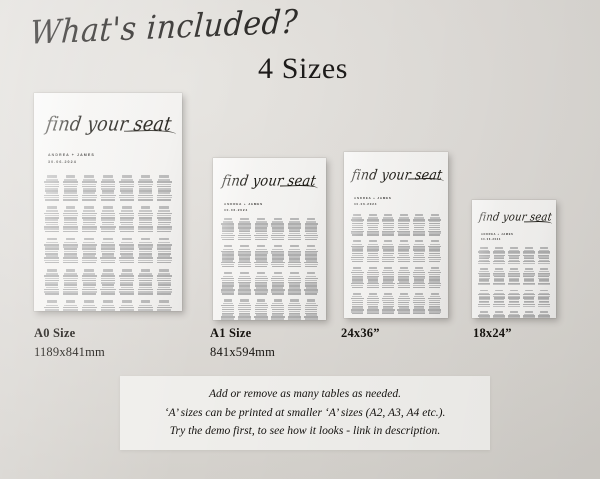  I want to click on poster-preview-24x36: find your seat ANDREA + JAMES 30.06.2024, so click(396, 235).